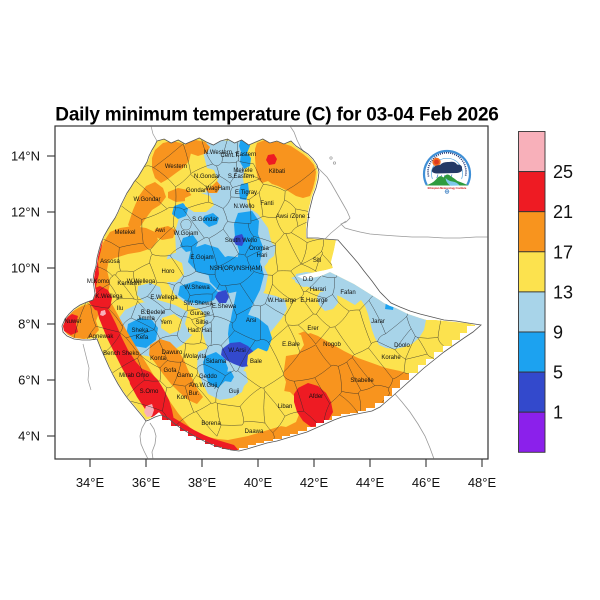 Image resolution: width=600 pixels, height=600 pixels. Describe the element at coordinates (370, 482) in the screenshot. I see `svg-text: 44°E` at that location.